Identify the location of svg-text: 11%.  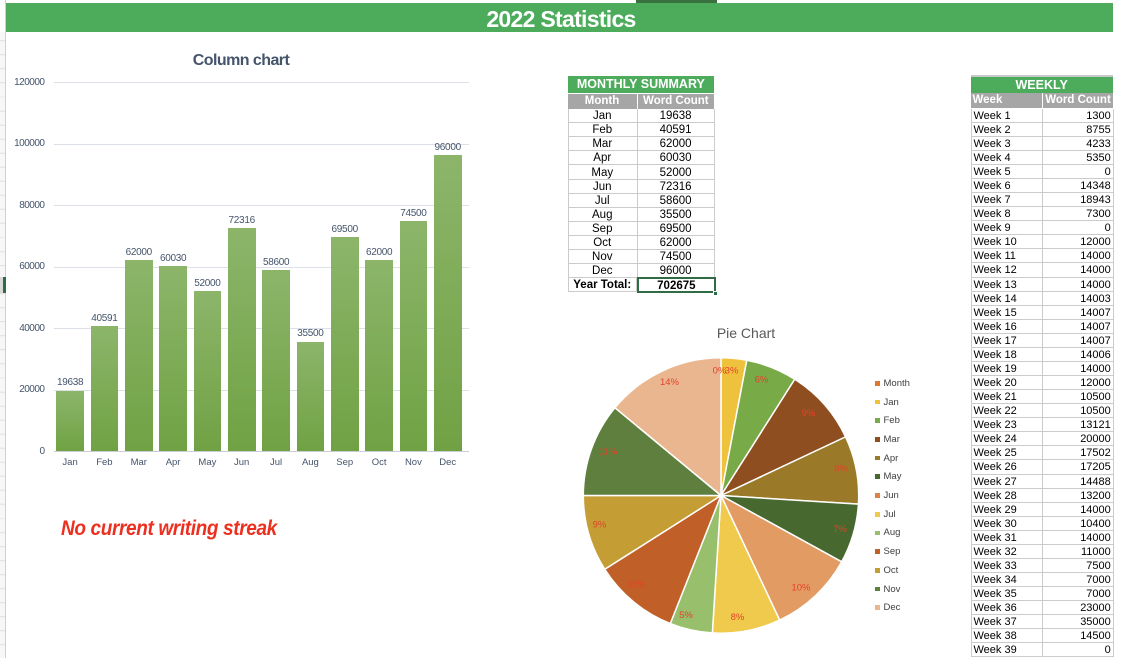
(608, 452).